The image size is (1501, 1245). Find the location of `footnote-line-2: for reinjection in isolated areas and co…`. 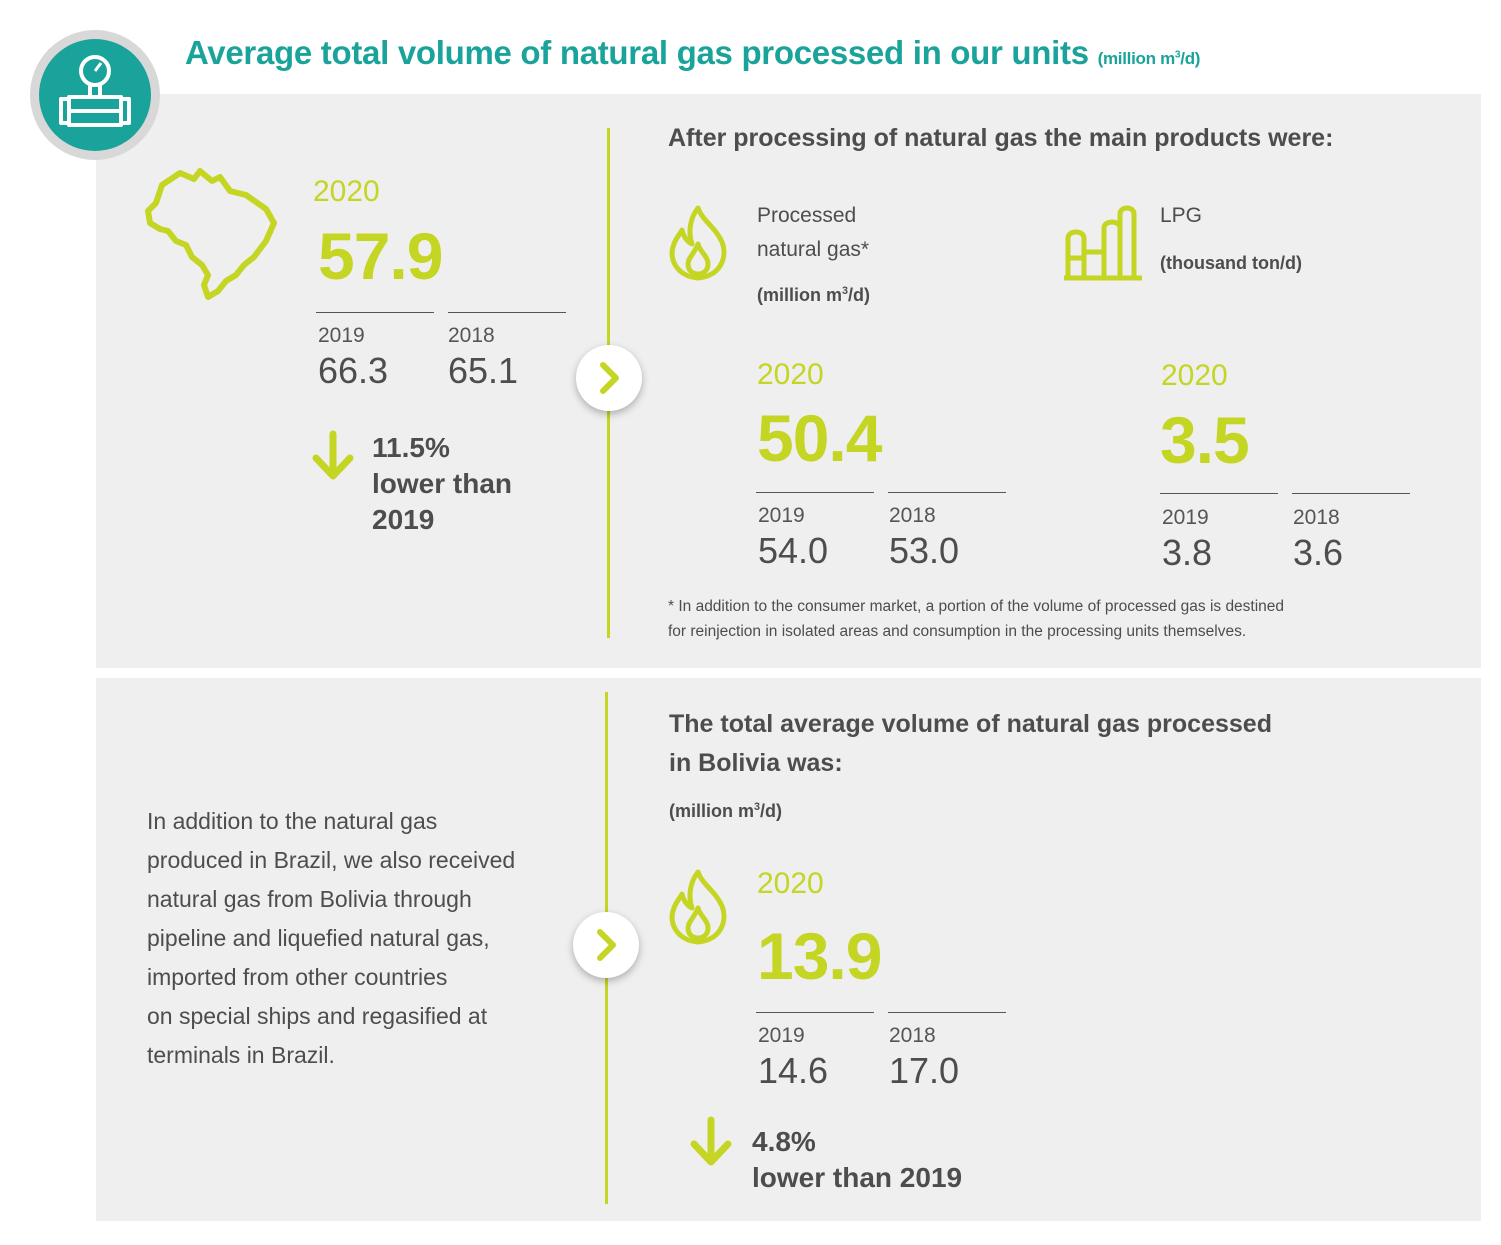

footnote-line-2: for reinjection in isolated areas and co… is located at coordinates (957, 631).